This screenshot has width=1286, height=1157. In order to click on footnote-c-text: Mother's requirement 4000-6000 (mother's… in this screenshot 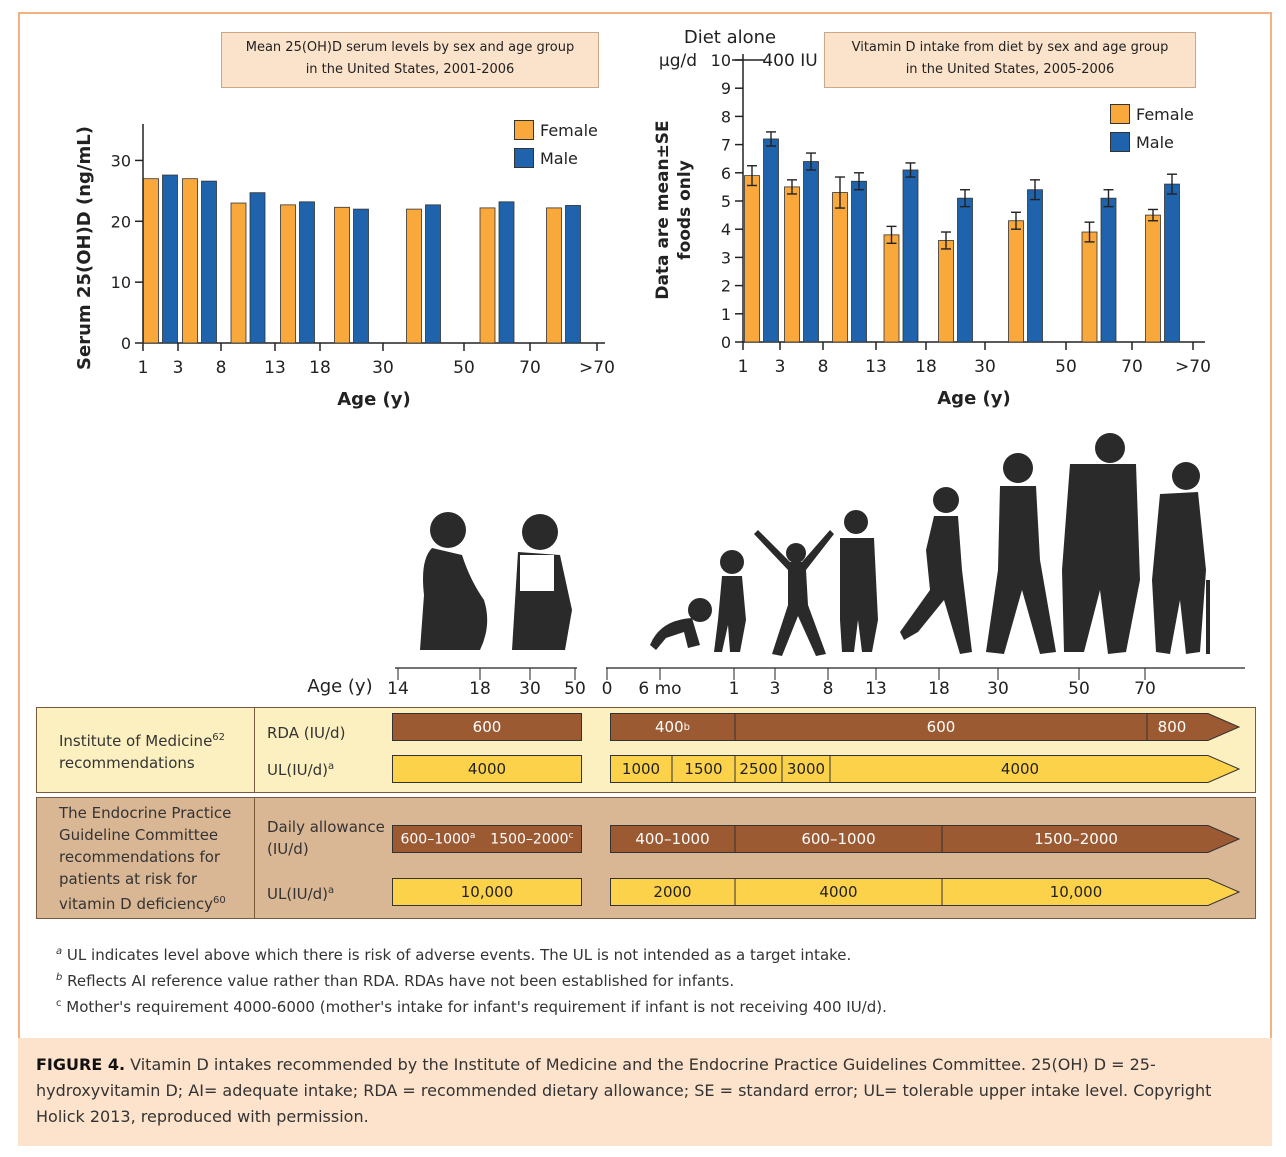, I will do `click(476, 1007)`.